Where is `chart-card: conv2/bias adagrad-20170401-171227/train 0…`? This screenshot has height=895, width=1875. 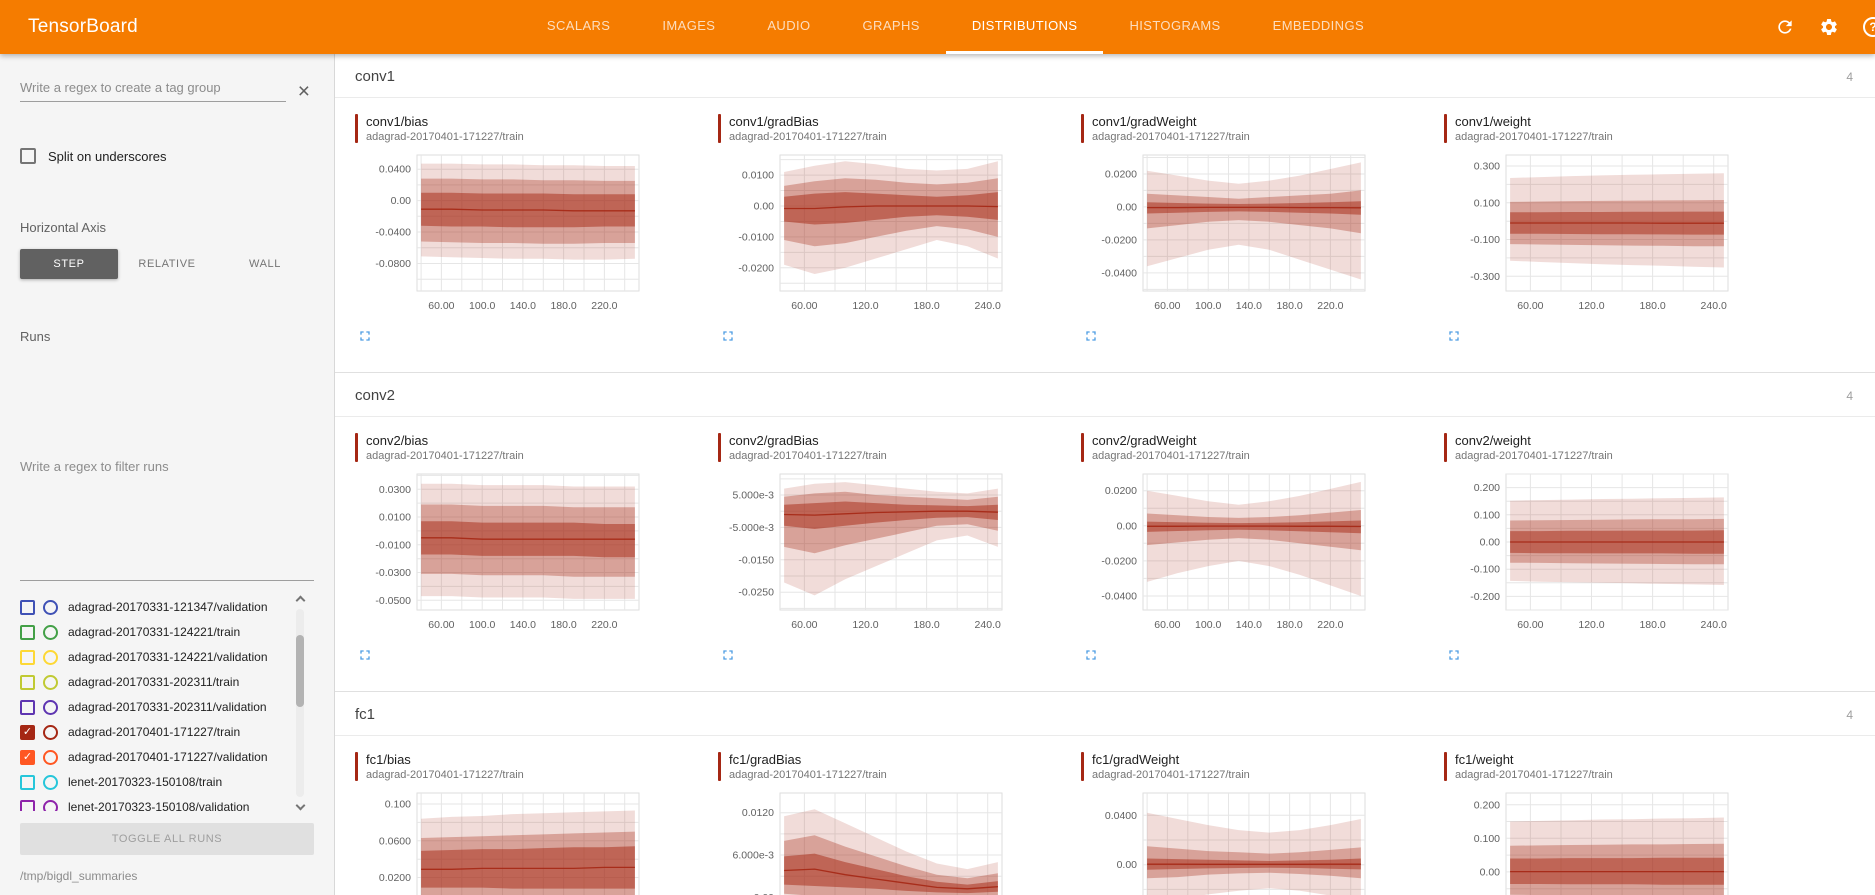
chart-card: conv2/bias adagrad-20170401-171227/train 0… is located at coordinates (527, 549).